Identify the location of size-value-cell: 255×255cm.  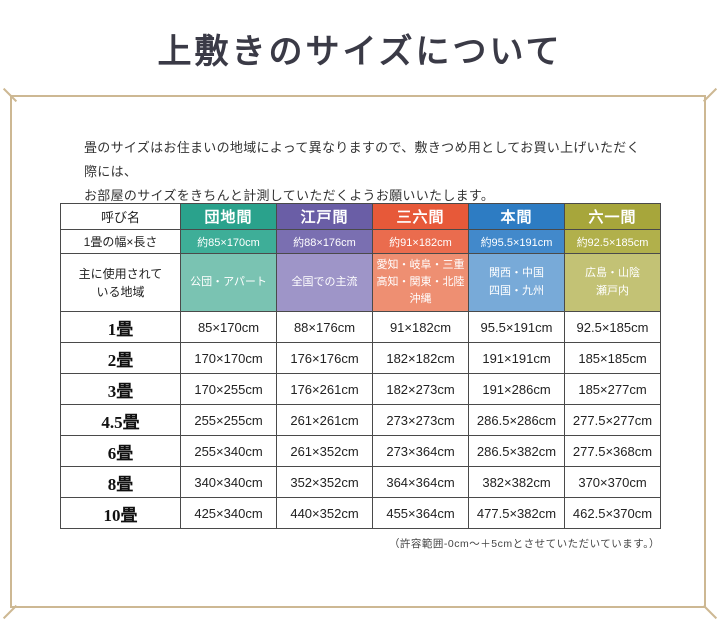
(228, 420).